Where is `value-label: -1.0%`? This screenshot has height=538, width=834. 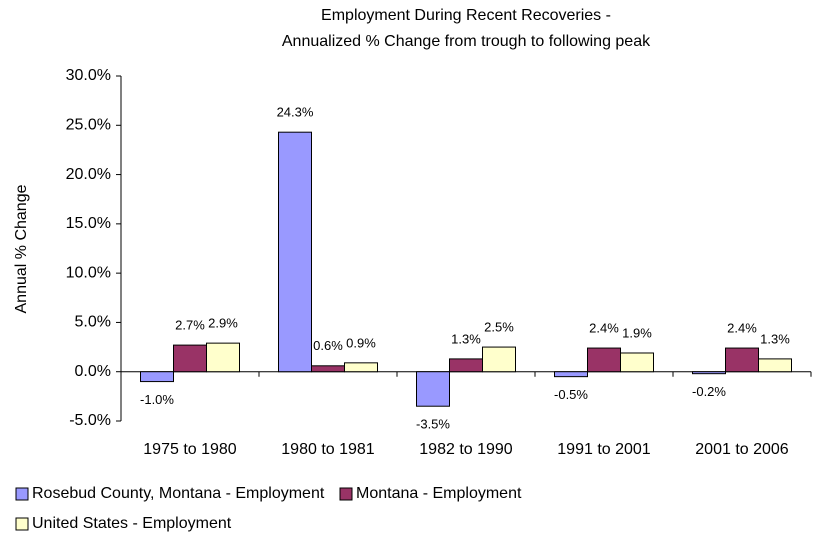
value-label: -1.0% is located at coordinates (157, 399).